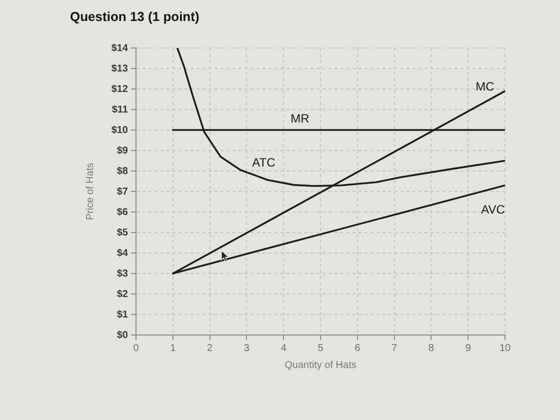 This screenshot has width=560, height=420. Describe the element at coordinates (505, 348) in the screenshot. I see `x-tick-label: 10` at that location.